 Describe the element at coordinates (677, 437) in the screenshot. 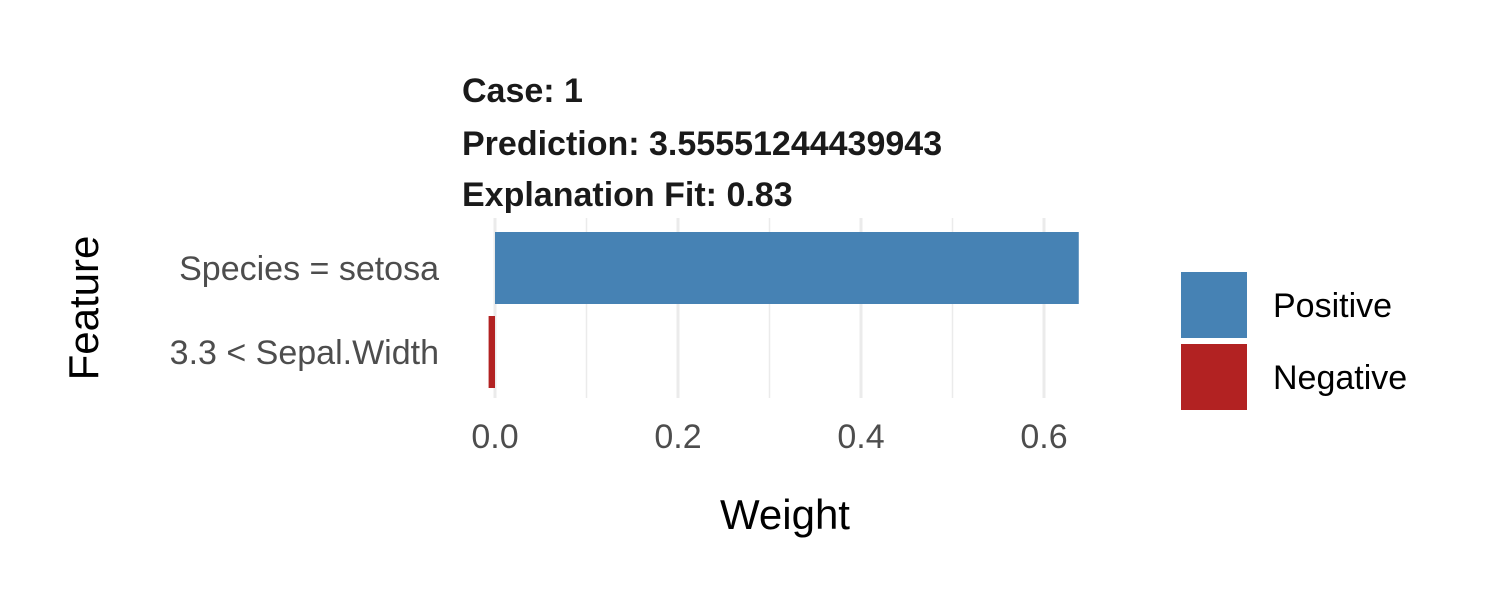

I see `x-tick-label: 0.2` at that location.